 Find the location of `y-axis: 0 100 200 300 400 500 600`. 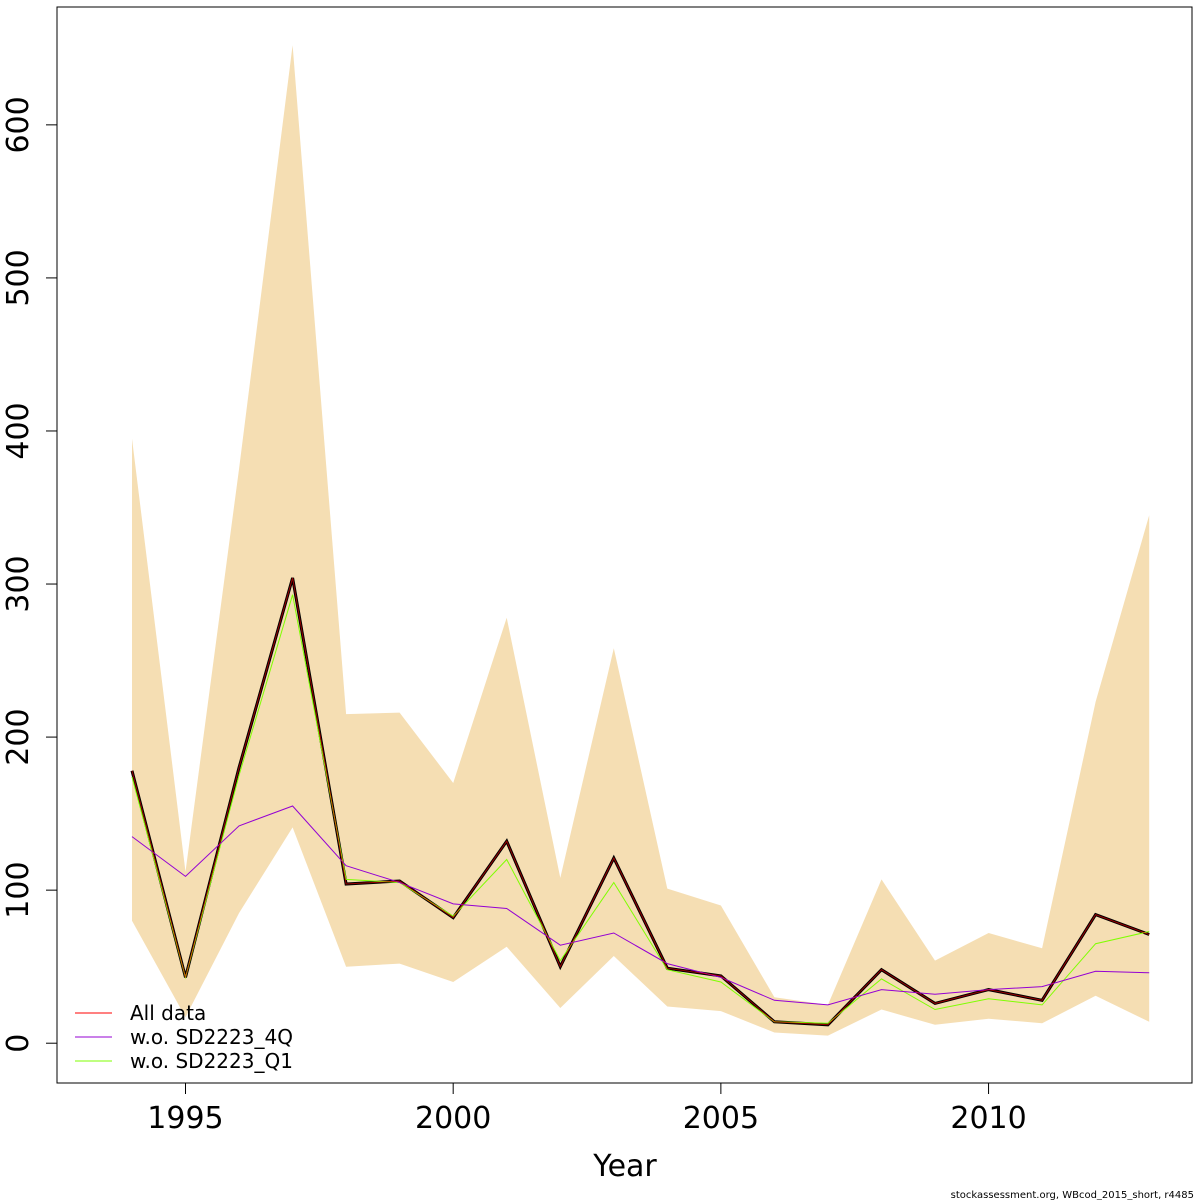

y-axis: 0 100 200 300 400 500 600 is located at coordinates (29, 574).